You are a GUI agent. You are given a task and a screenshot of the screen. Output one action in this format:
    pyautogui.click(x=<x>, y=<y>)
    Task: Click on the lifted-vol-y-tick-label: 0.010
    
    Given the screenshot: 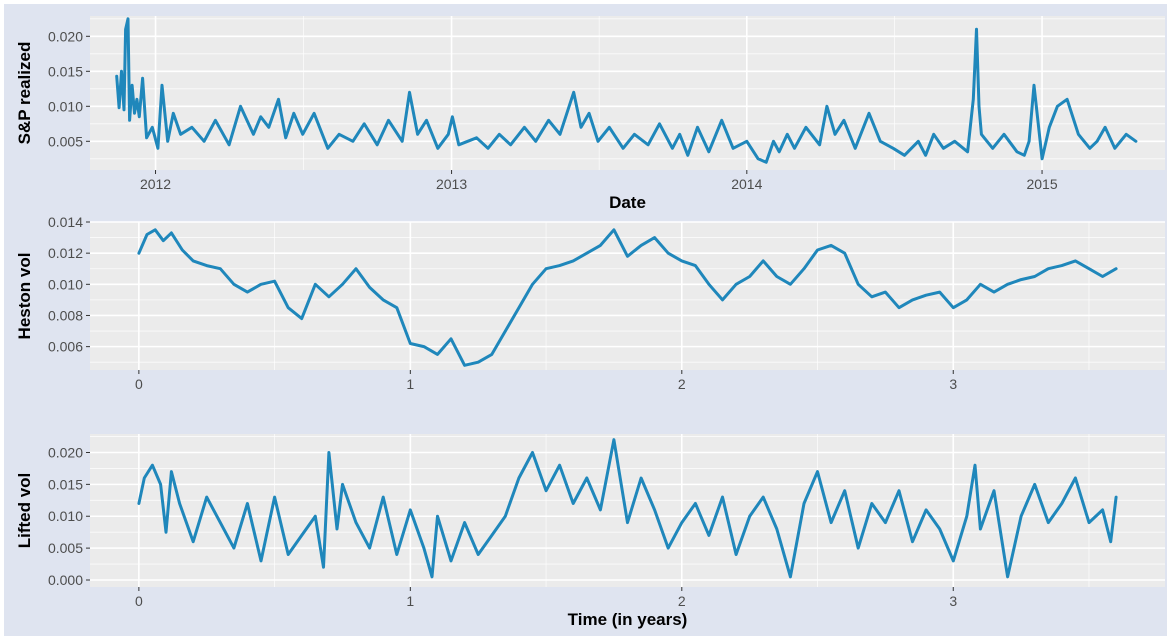 What is the action you would take?
    pyautogui.click(x=65, y=516)
    